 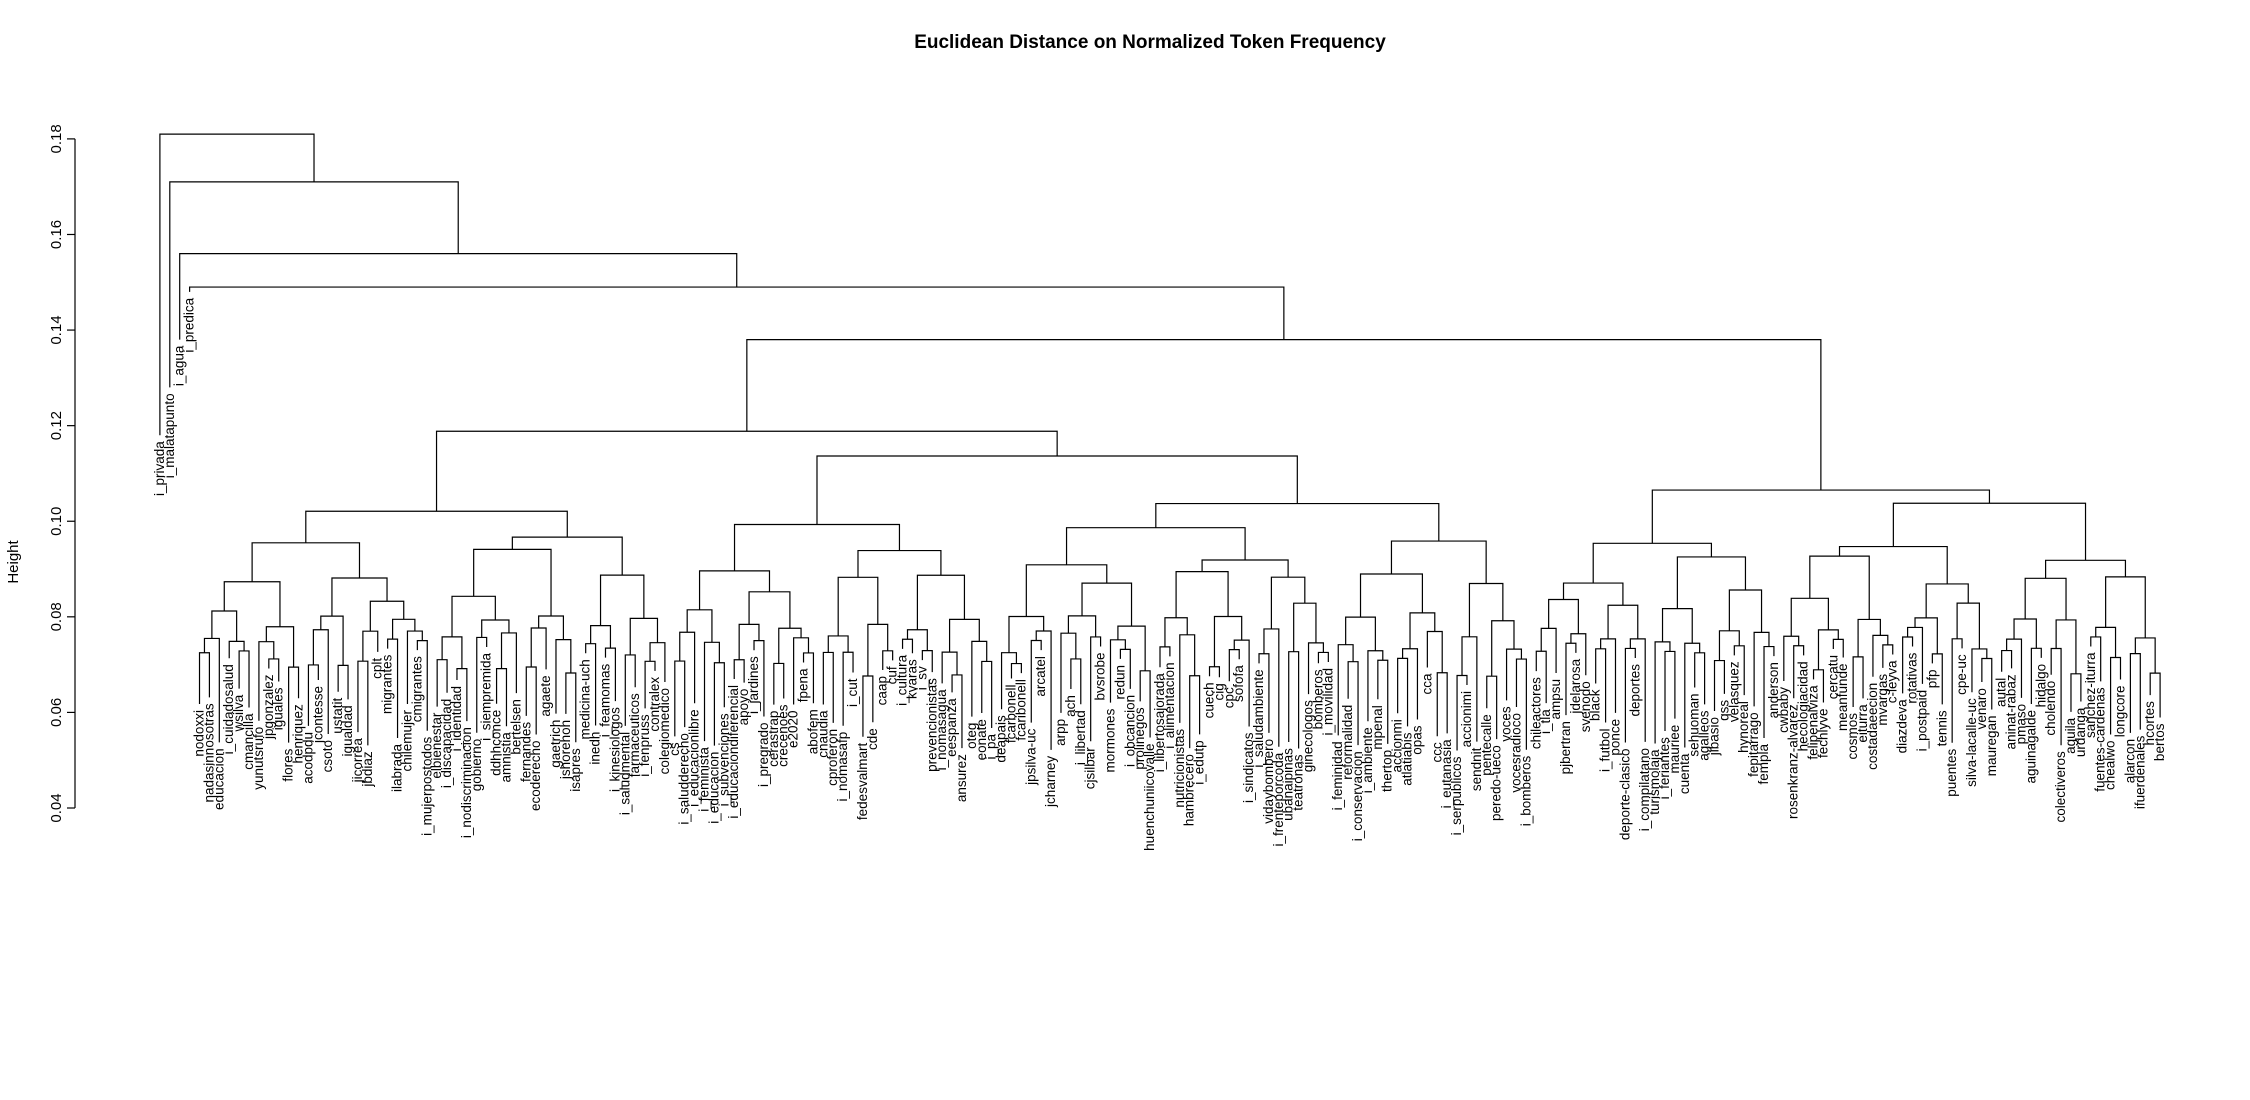 I want to click on leaf-label: colegiomedico, so click(x=664, y=731).